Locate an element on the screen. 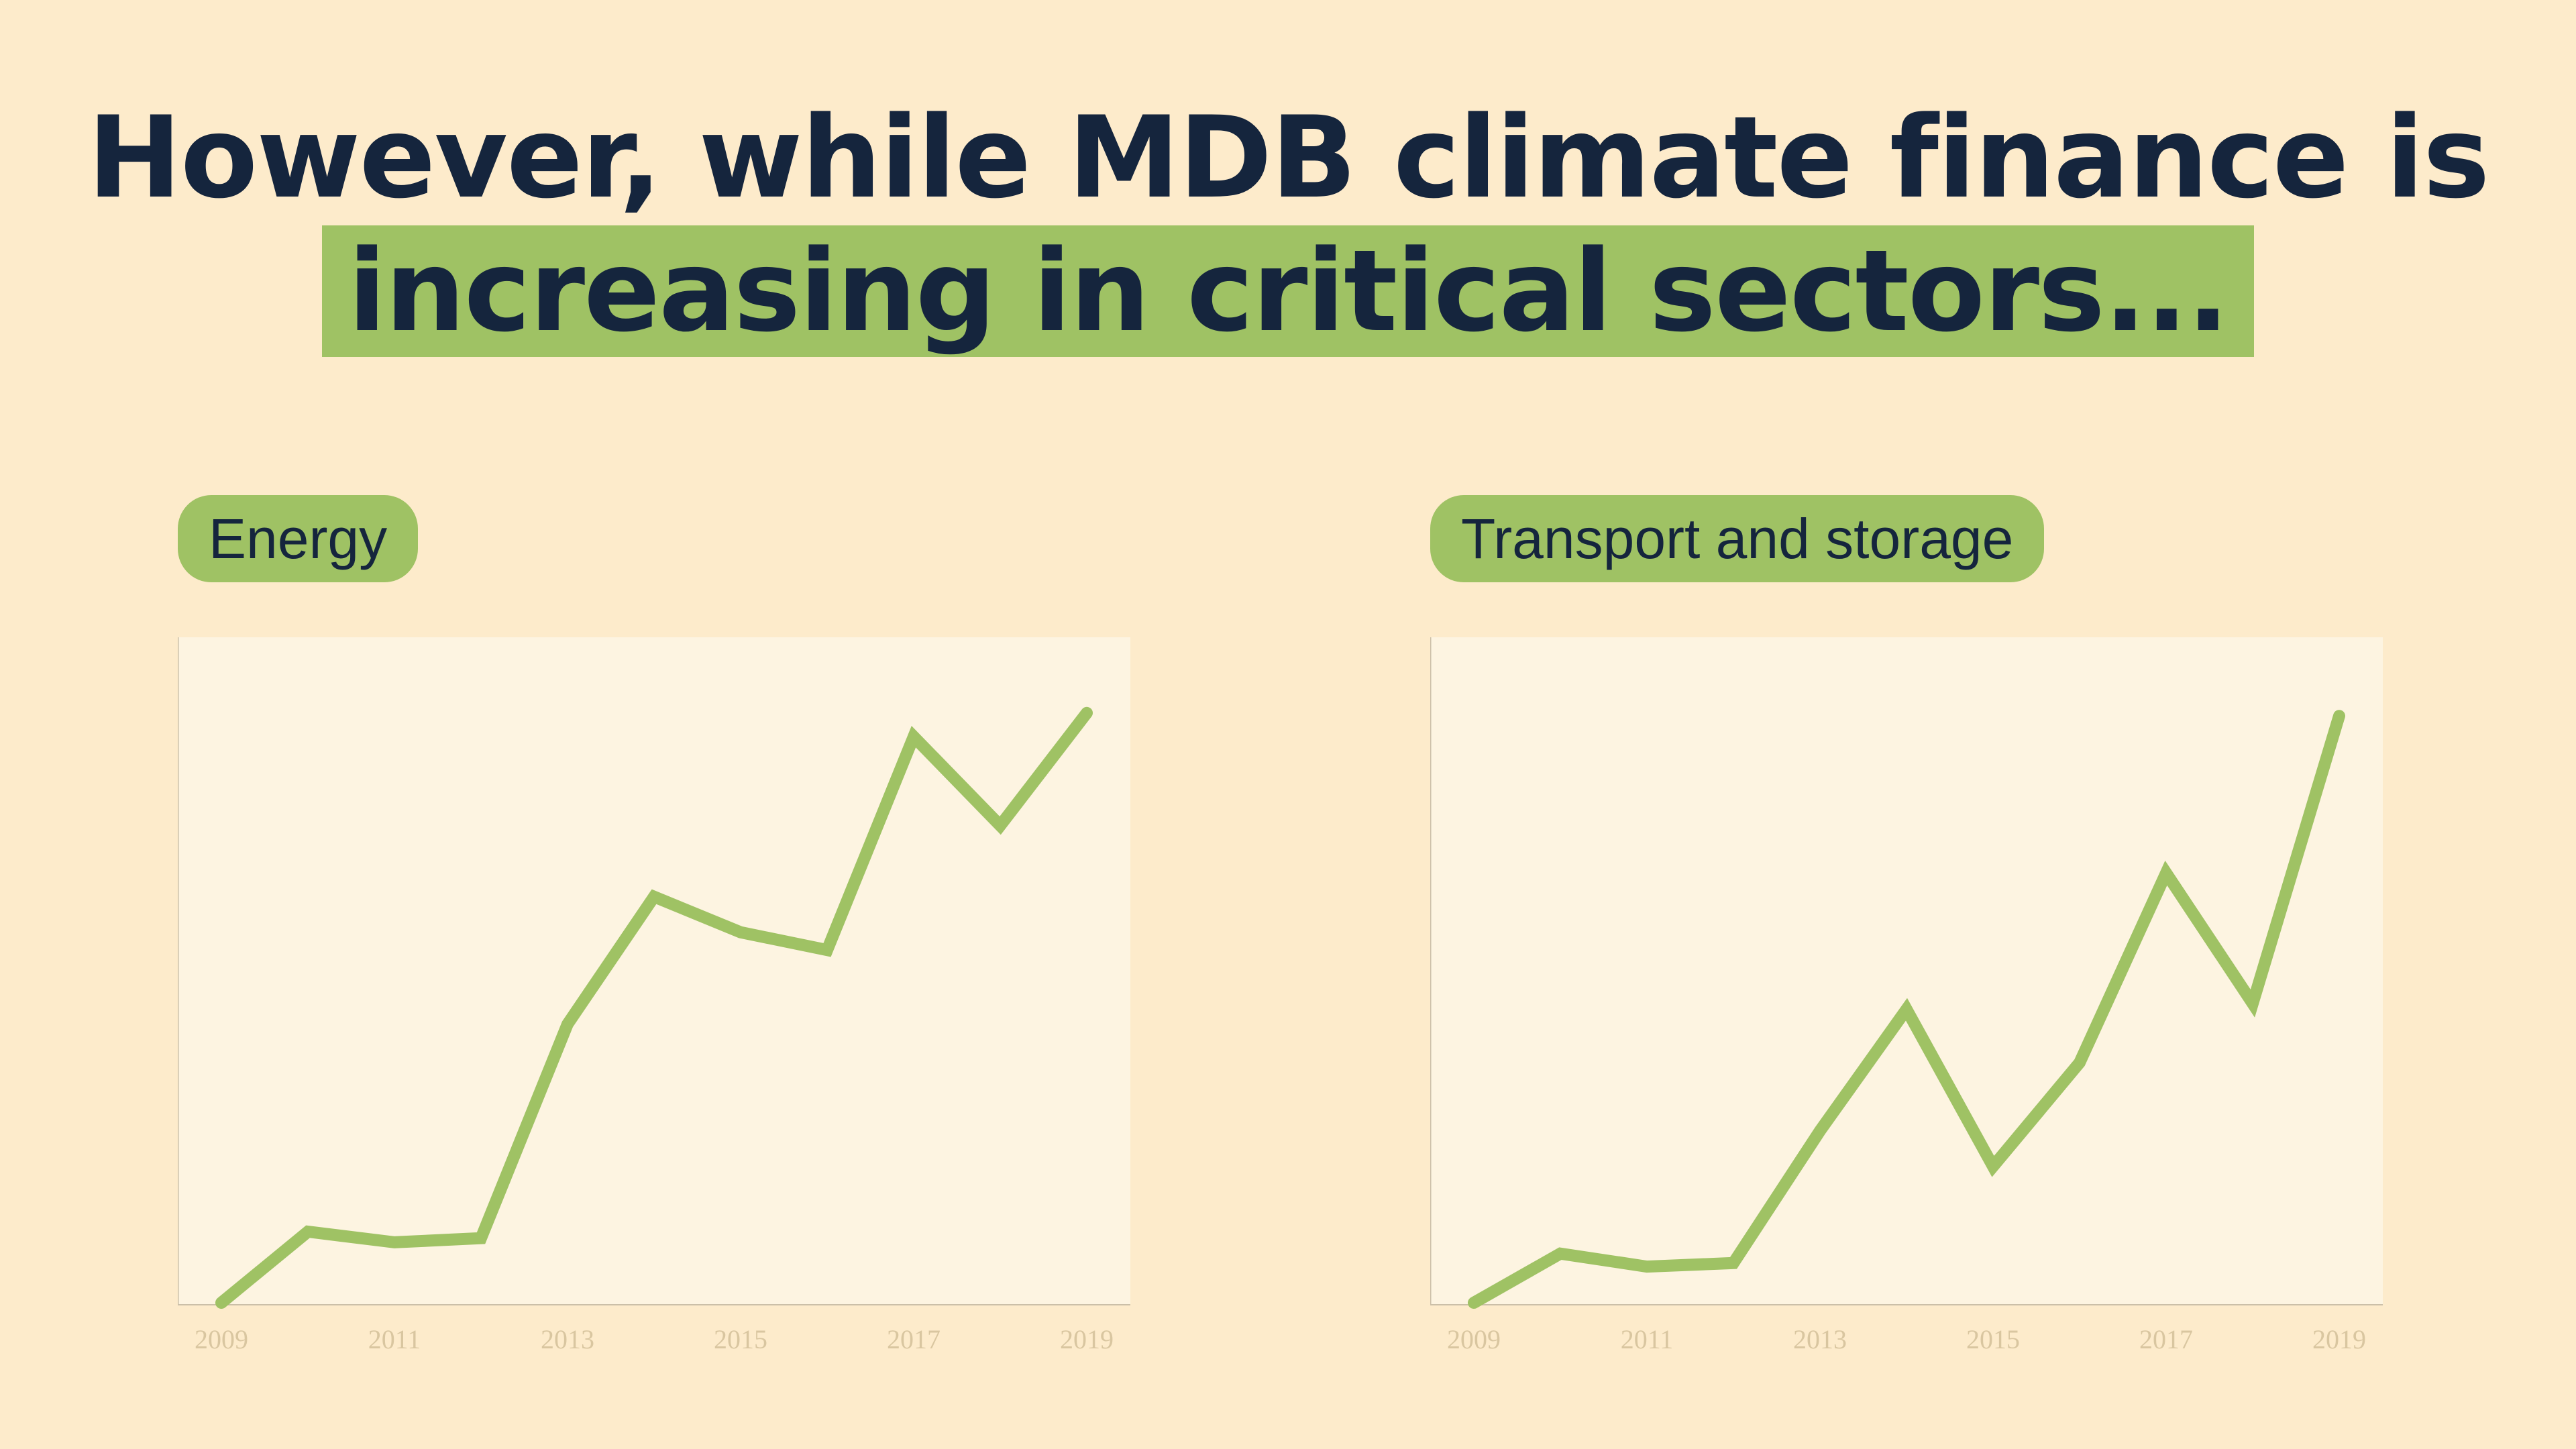  energy-chart-label: Energy is located at coordinates (298, 538).